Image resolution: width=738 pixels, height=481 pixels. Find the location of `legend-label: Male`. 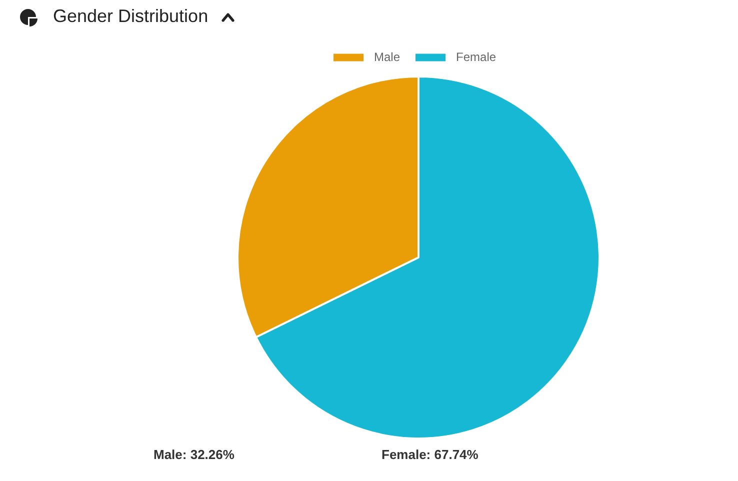

legend-label: Male is located at coordinates (387, 57).